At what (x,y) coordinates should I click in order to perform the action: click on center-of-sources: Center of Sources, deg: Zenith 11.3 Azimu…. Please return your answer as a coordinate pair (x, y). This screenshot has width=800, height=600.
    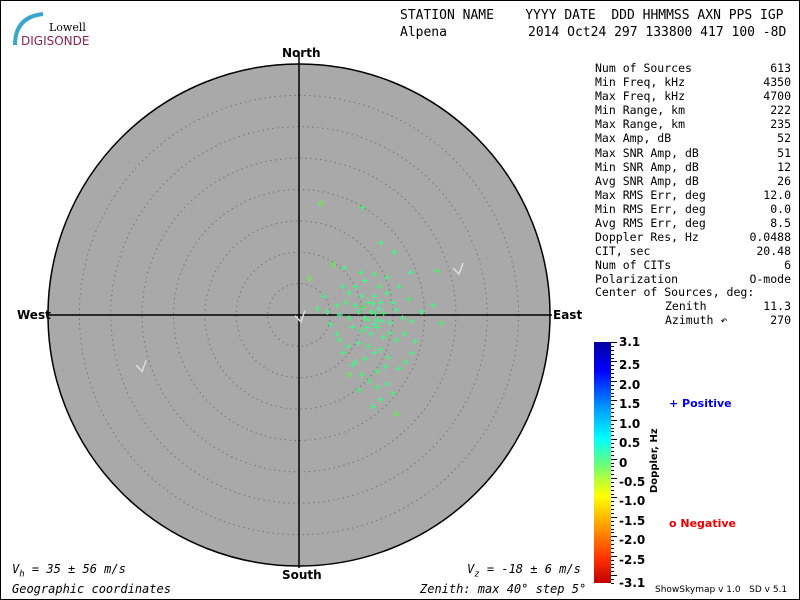
    Looking at the image, I should click on (693, 306).